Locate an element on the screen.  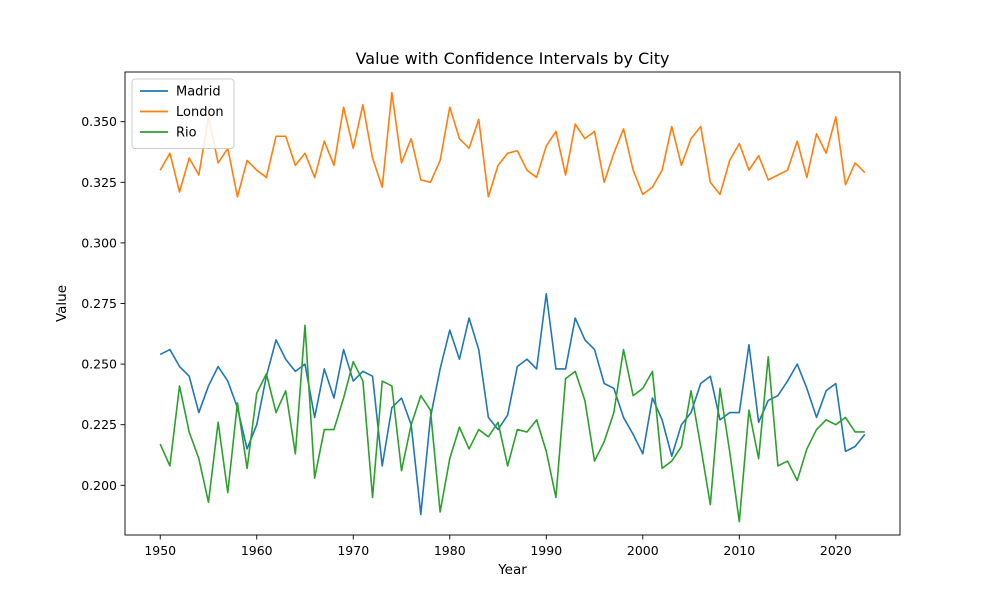
x-tick-label: 2010 is located at coordinates (739, 550).